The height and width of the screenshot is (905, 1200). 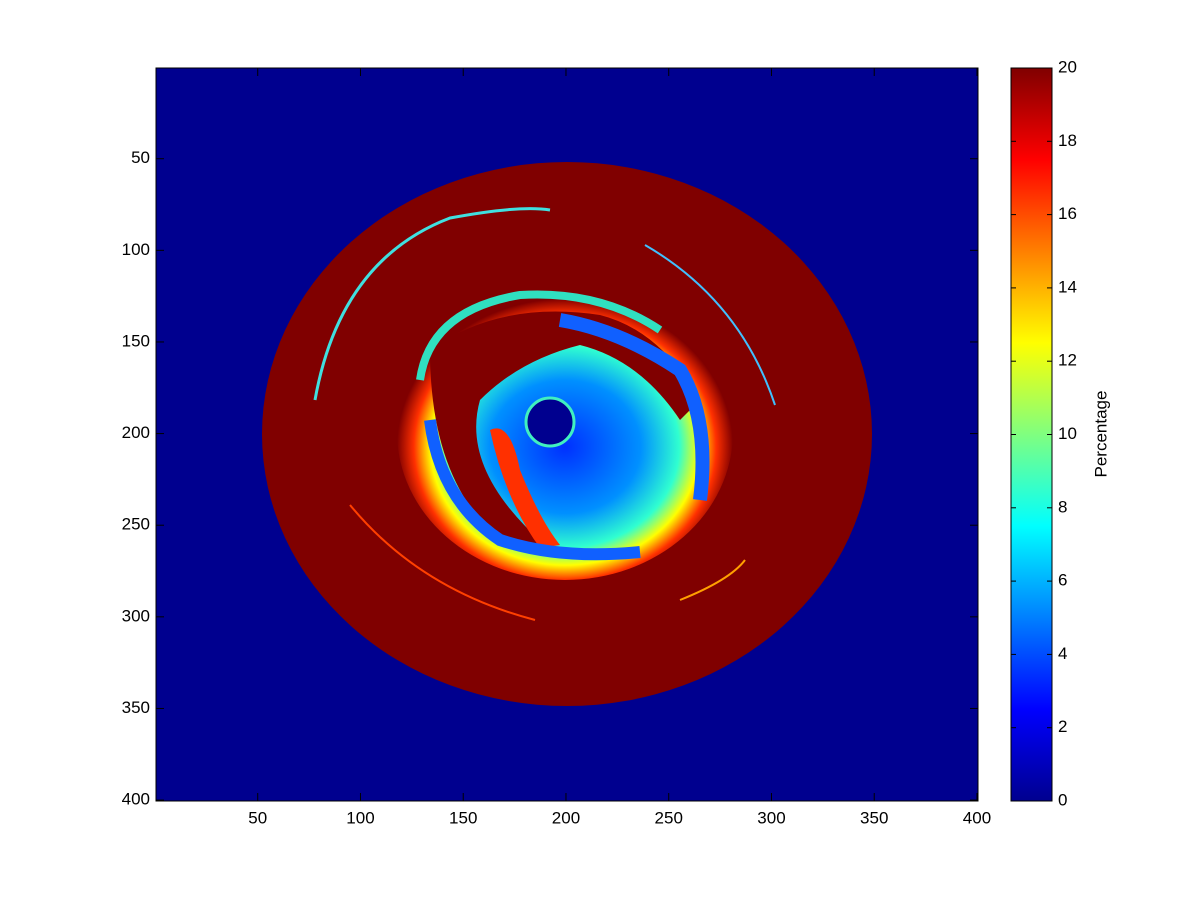 I want to click on colorbar-tick-label: 8, so click(x=1062, y=506).